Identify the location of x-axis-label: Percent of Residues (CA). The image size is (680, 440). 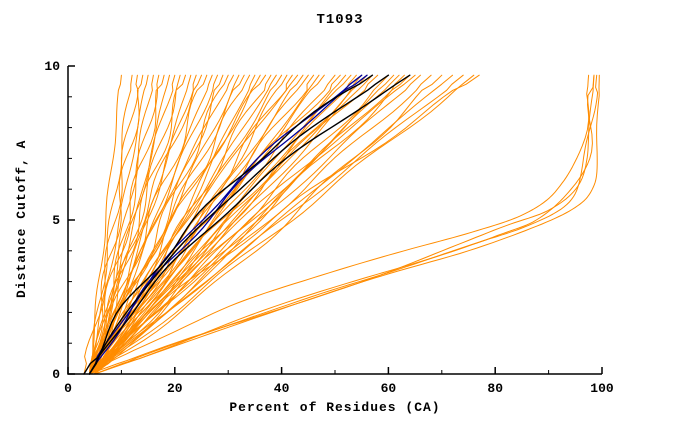
(335, 407).